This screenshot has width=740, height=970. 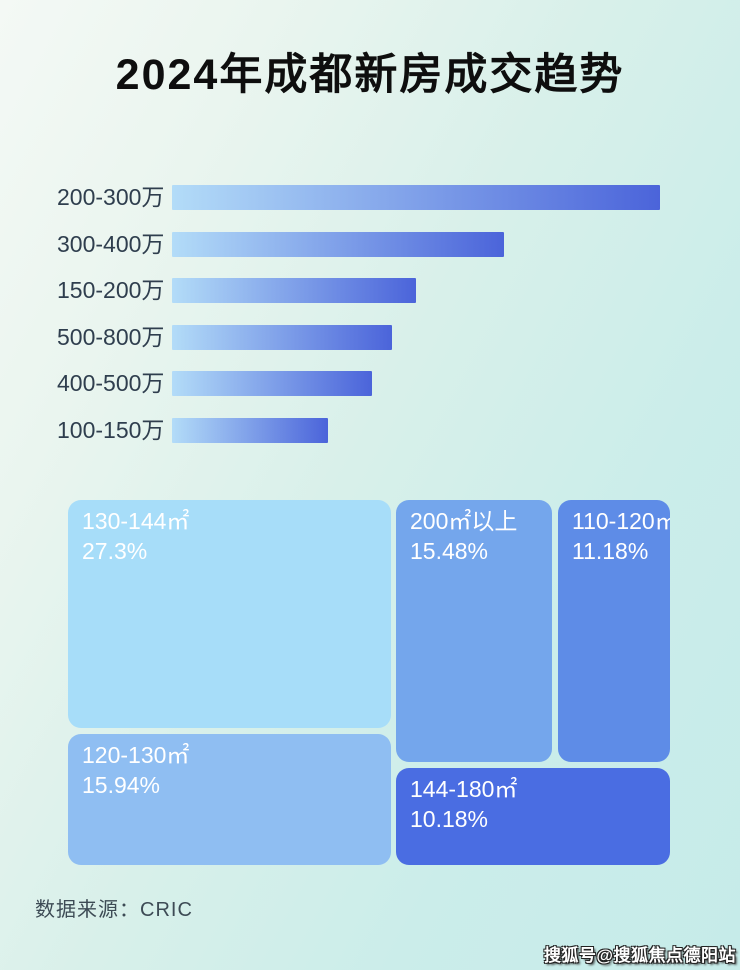 What do you see at coordinates (474, 631) in the screenshot?
I see `treemap-box: 200㎡以上 15.48%` at bounding box center [474, 631].